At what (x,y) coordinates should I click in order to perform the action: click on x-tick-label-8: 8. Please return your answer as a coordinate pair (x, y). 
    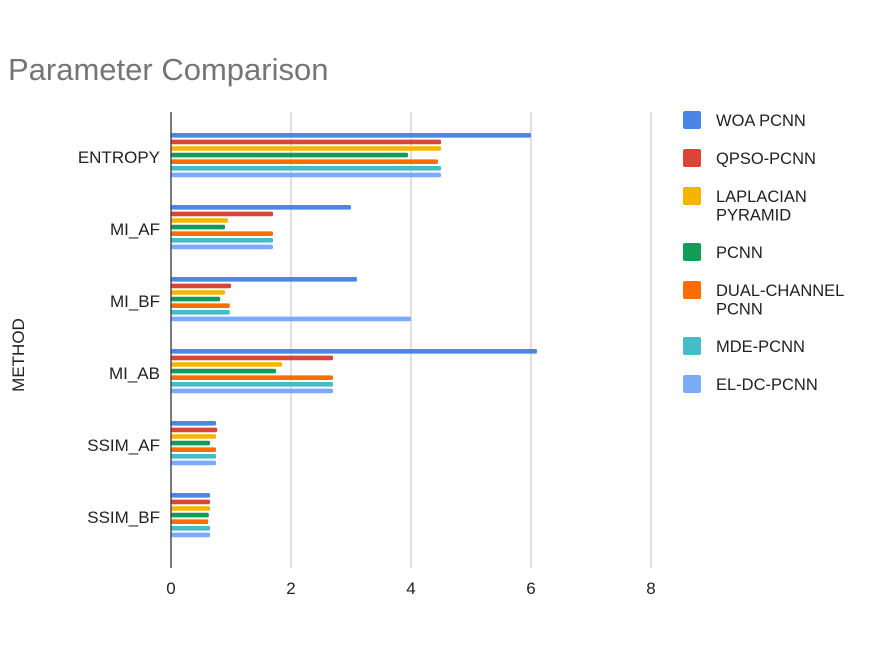
    Looking at the image, I should click on (650, 588).